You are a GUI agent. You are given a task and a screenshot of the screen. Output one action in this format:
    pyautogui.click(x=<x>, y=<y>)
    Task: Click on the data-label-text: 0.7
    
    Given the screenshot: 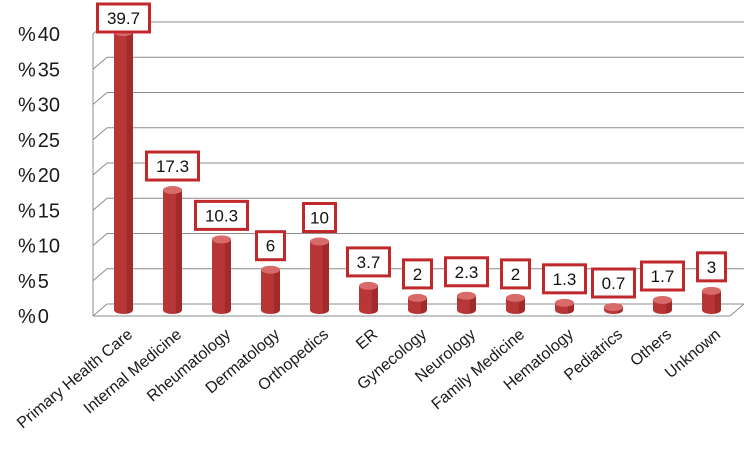 What is the action you would take?
    pyautogui.click(x=614, y=283)
    